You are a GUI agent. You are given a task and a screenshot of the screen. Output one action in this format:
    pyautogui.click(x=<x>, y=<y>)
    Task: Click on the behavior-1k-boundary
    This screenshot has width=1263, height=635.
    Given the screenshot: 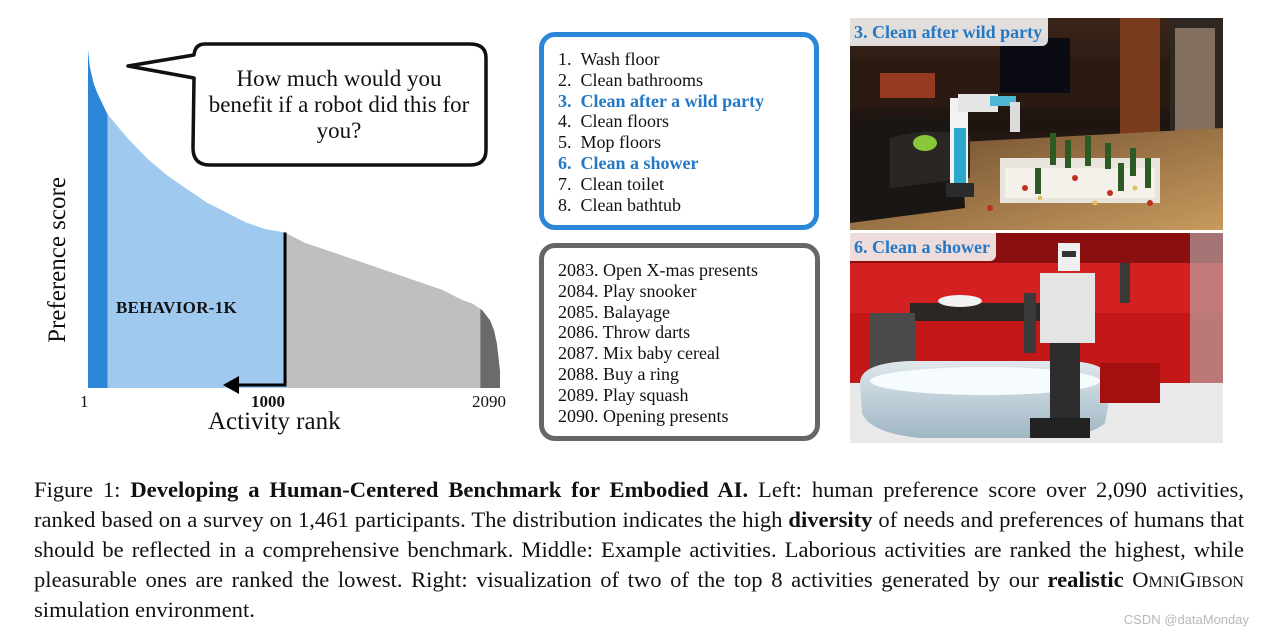 What is the action you would take?
    pyautogui.click(x=262, y=309)
    